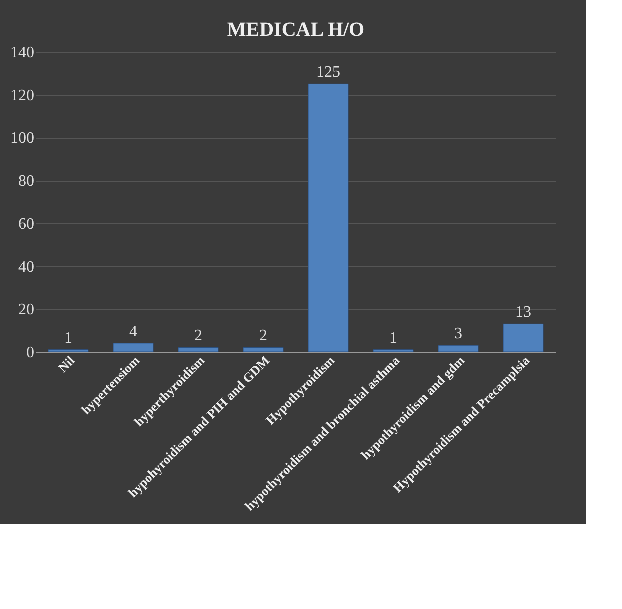  I want to click on y-tick-label: 20, so click(26, 310).